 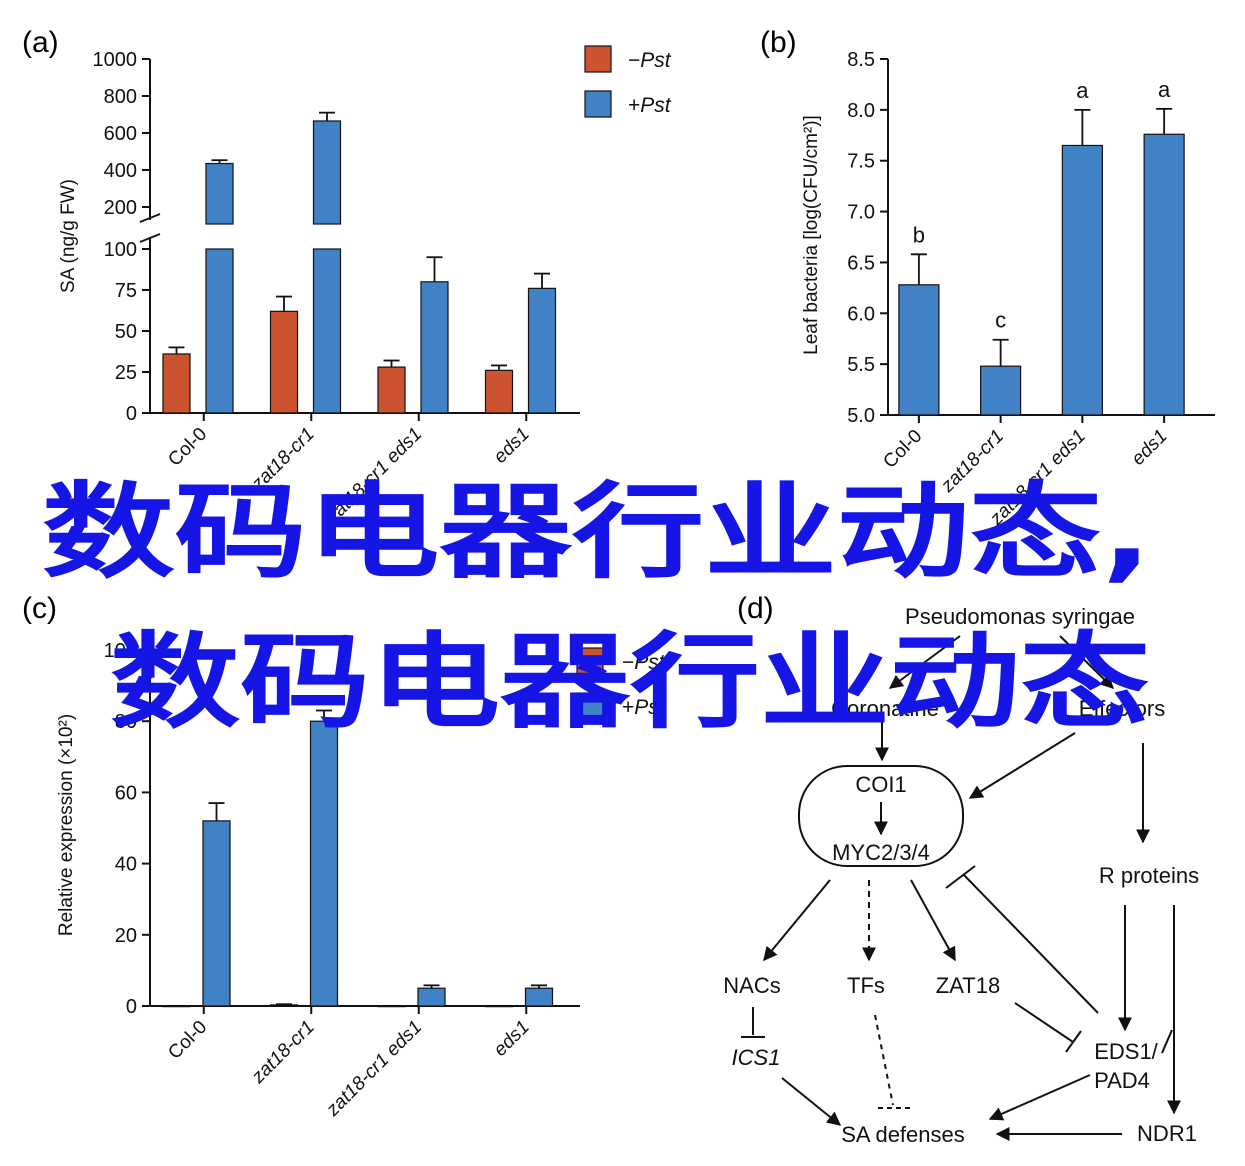 I want to click on node-myc: MYC2/3/4, so click(x=881, y=852).